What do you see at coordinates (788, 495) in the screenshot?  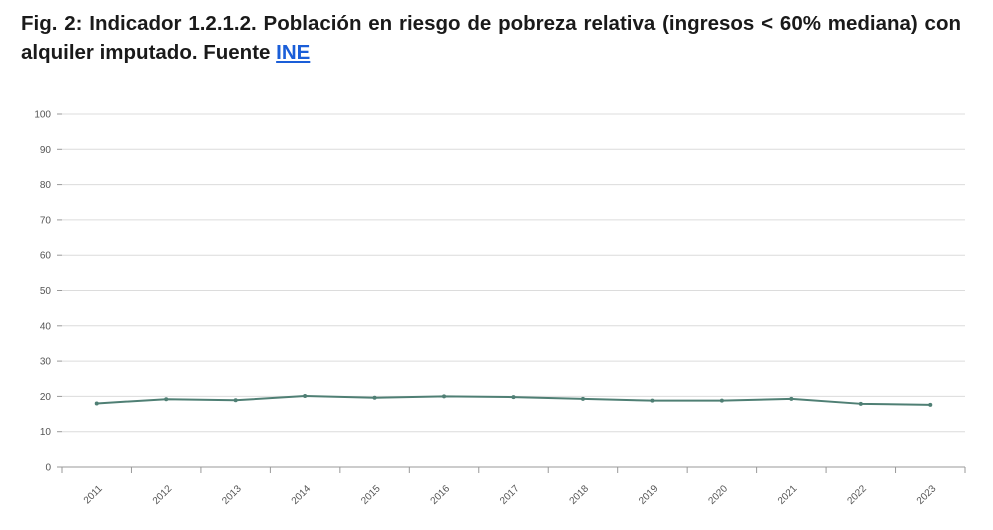 I see `x-tick-label: 2021` at bounding box center [788, 495].